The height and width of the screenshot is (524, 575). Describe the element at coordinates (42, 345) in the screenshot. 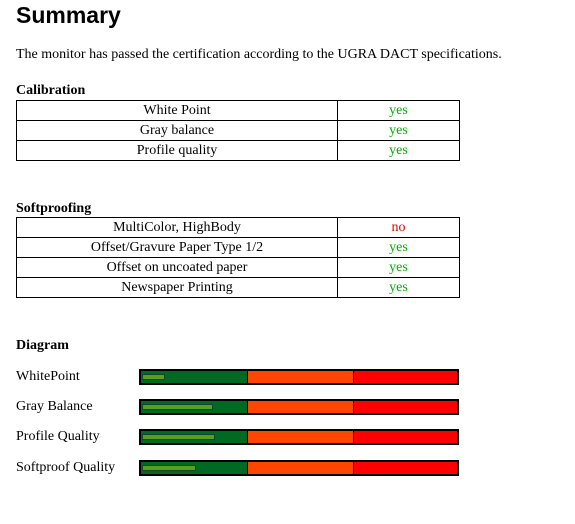

I see `section-heading: Diagram` at that location.